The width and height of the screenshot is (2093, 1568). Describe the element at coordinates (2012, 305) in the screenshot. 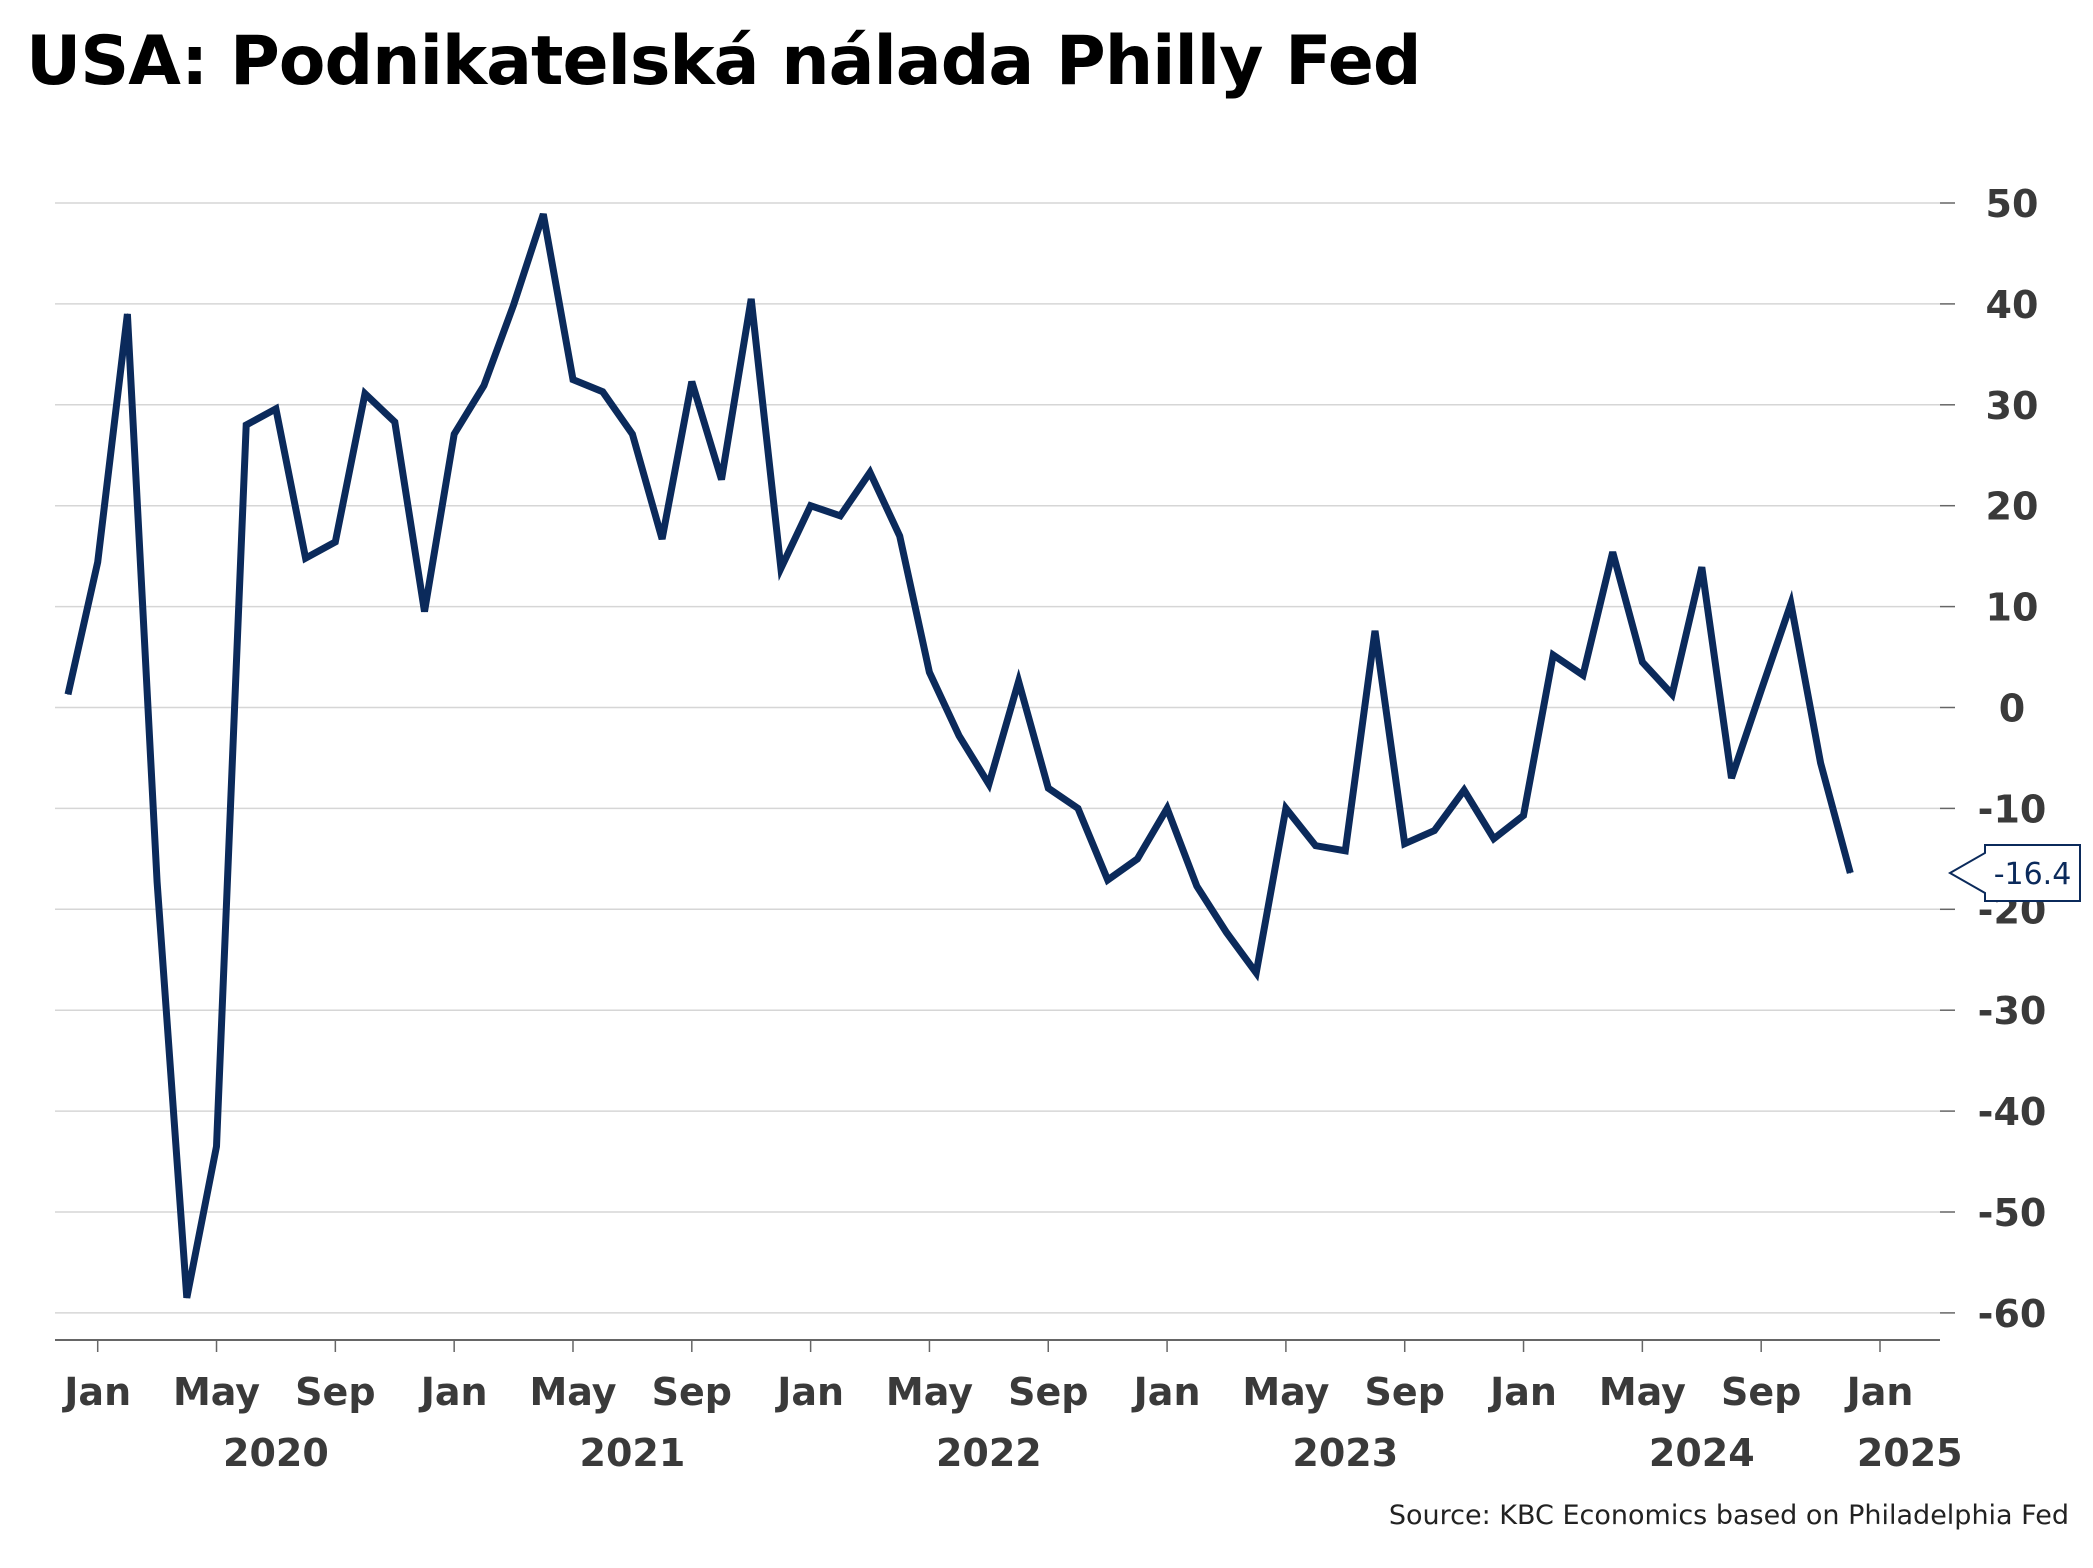

I see `y-tick-label: 40` at that location.